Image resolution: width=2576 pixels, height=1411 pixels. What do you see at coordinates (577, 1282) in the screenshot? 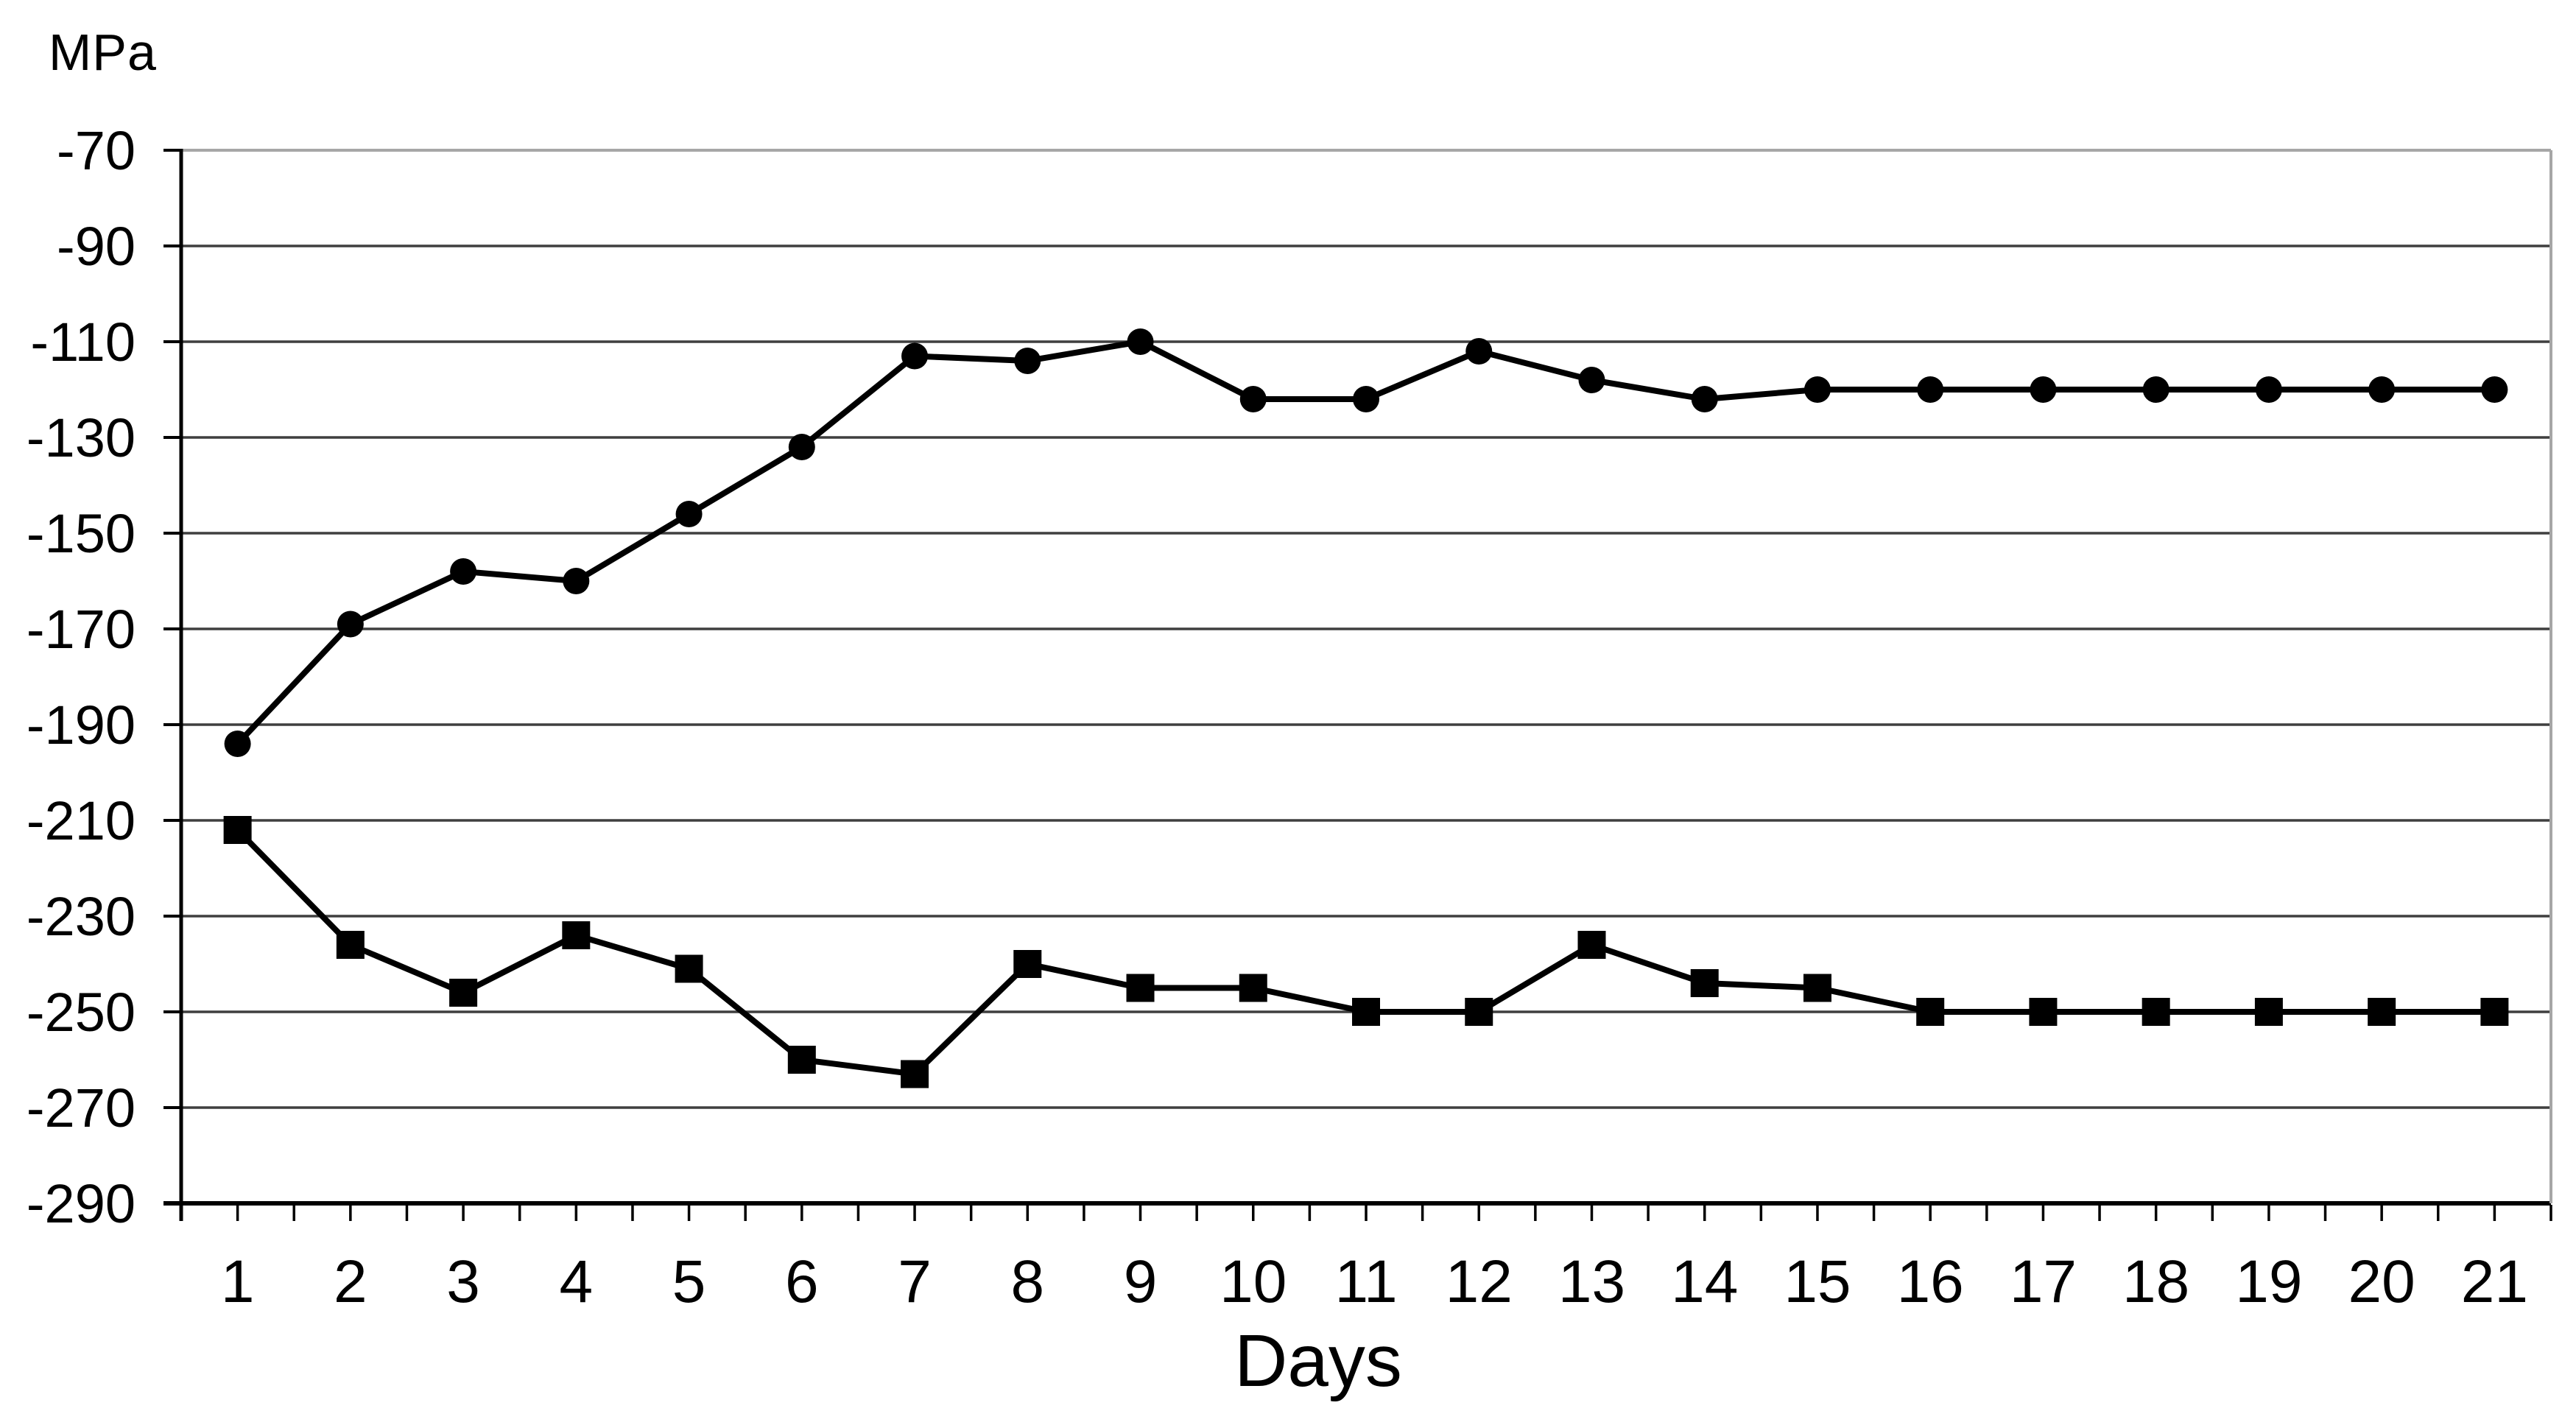
I see `x-tick-label: 4` at bounding box center [577, 1282].